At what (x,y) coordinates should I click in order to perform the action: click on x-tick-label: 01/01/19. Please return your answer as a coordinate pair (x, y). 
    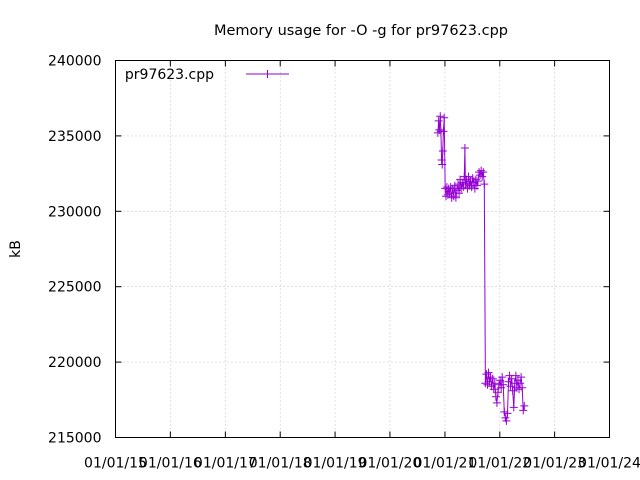
    Looking at the image, I should click on (335, 464).